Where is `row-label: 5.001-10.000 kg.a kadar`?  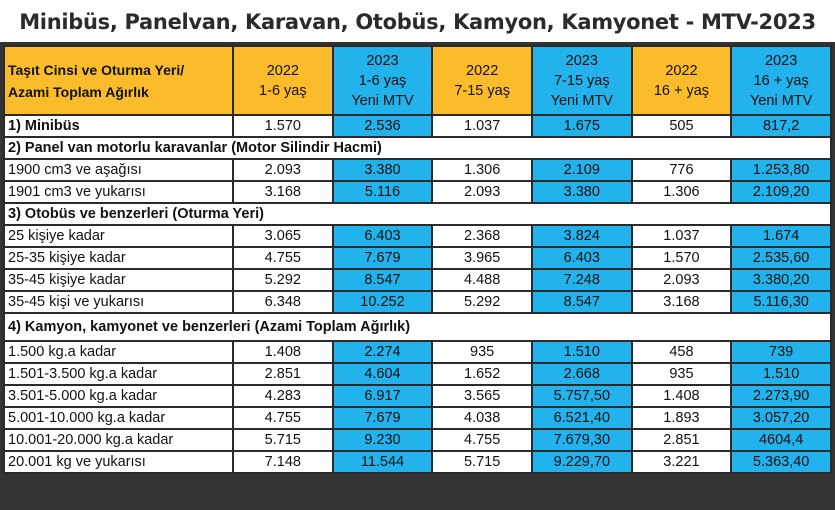 row-label: 5.001-10.000 kg.a kadar is located at coordinates (118, 418).